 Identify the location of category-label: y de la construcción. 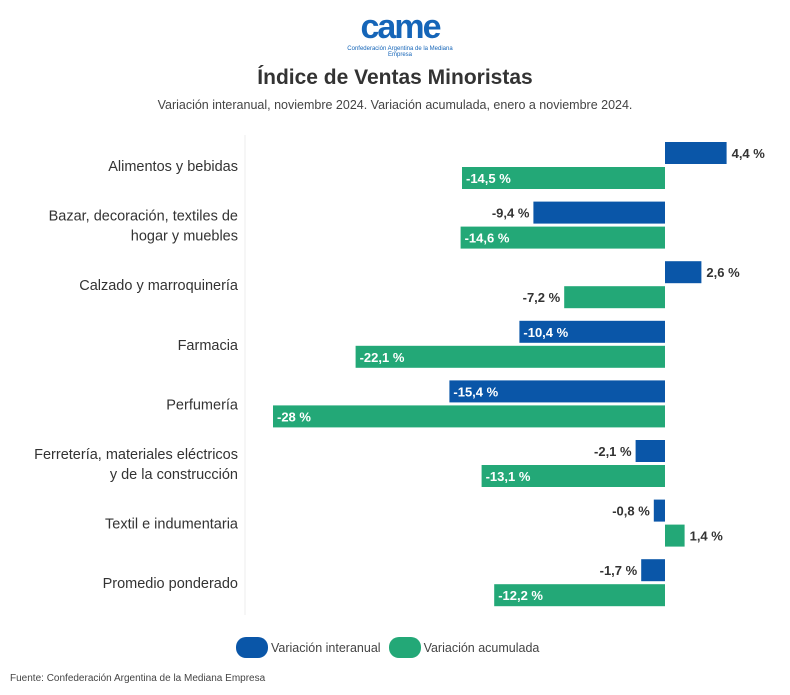
(174, 475).